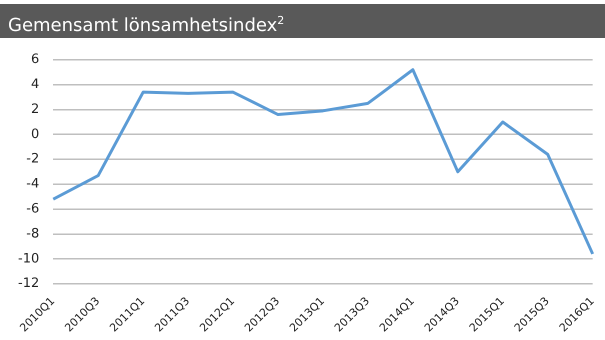 The width and height of the screenshot is (605, 340). Describe the element at coordinates (33, 209) in the screenshot. I see `y-tick-label: -6` at that location.